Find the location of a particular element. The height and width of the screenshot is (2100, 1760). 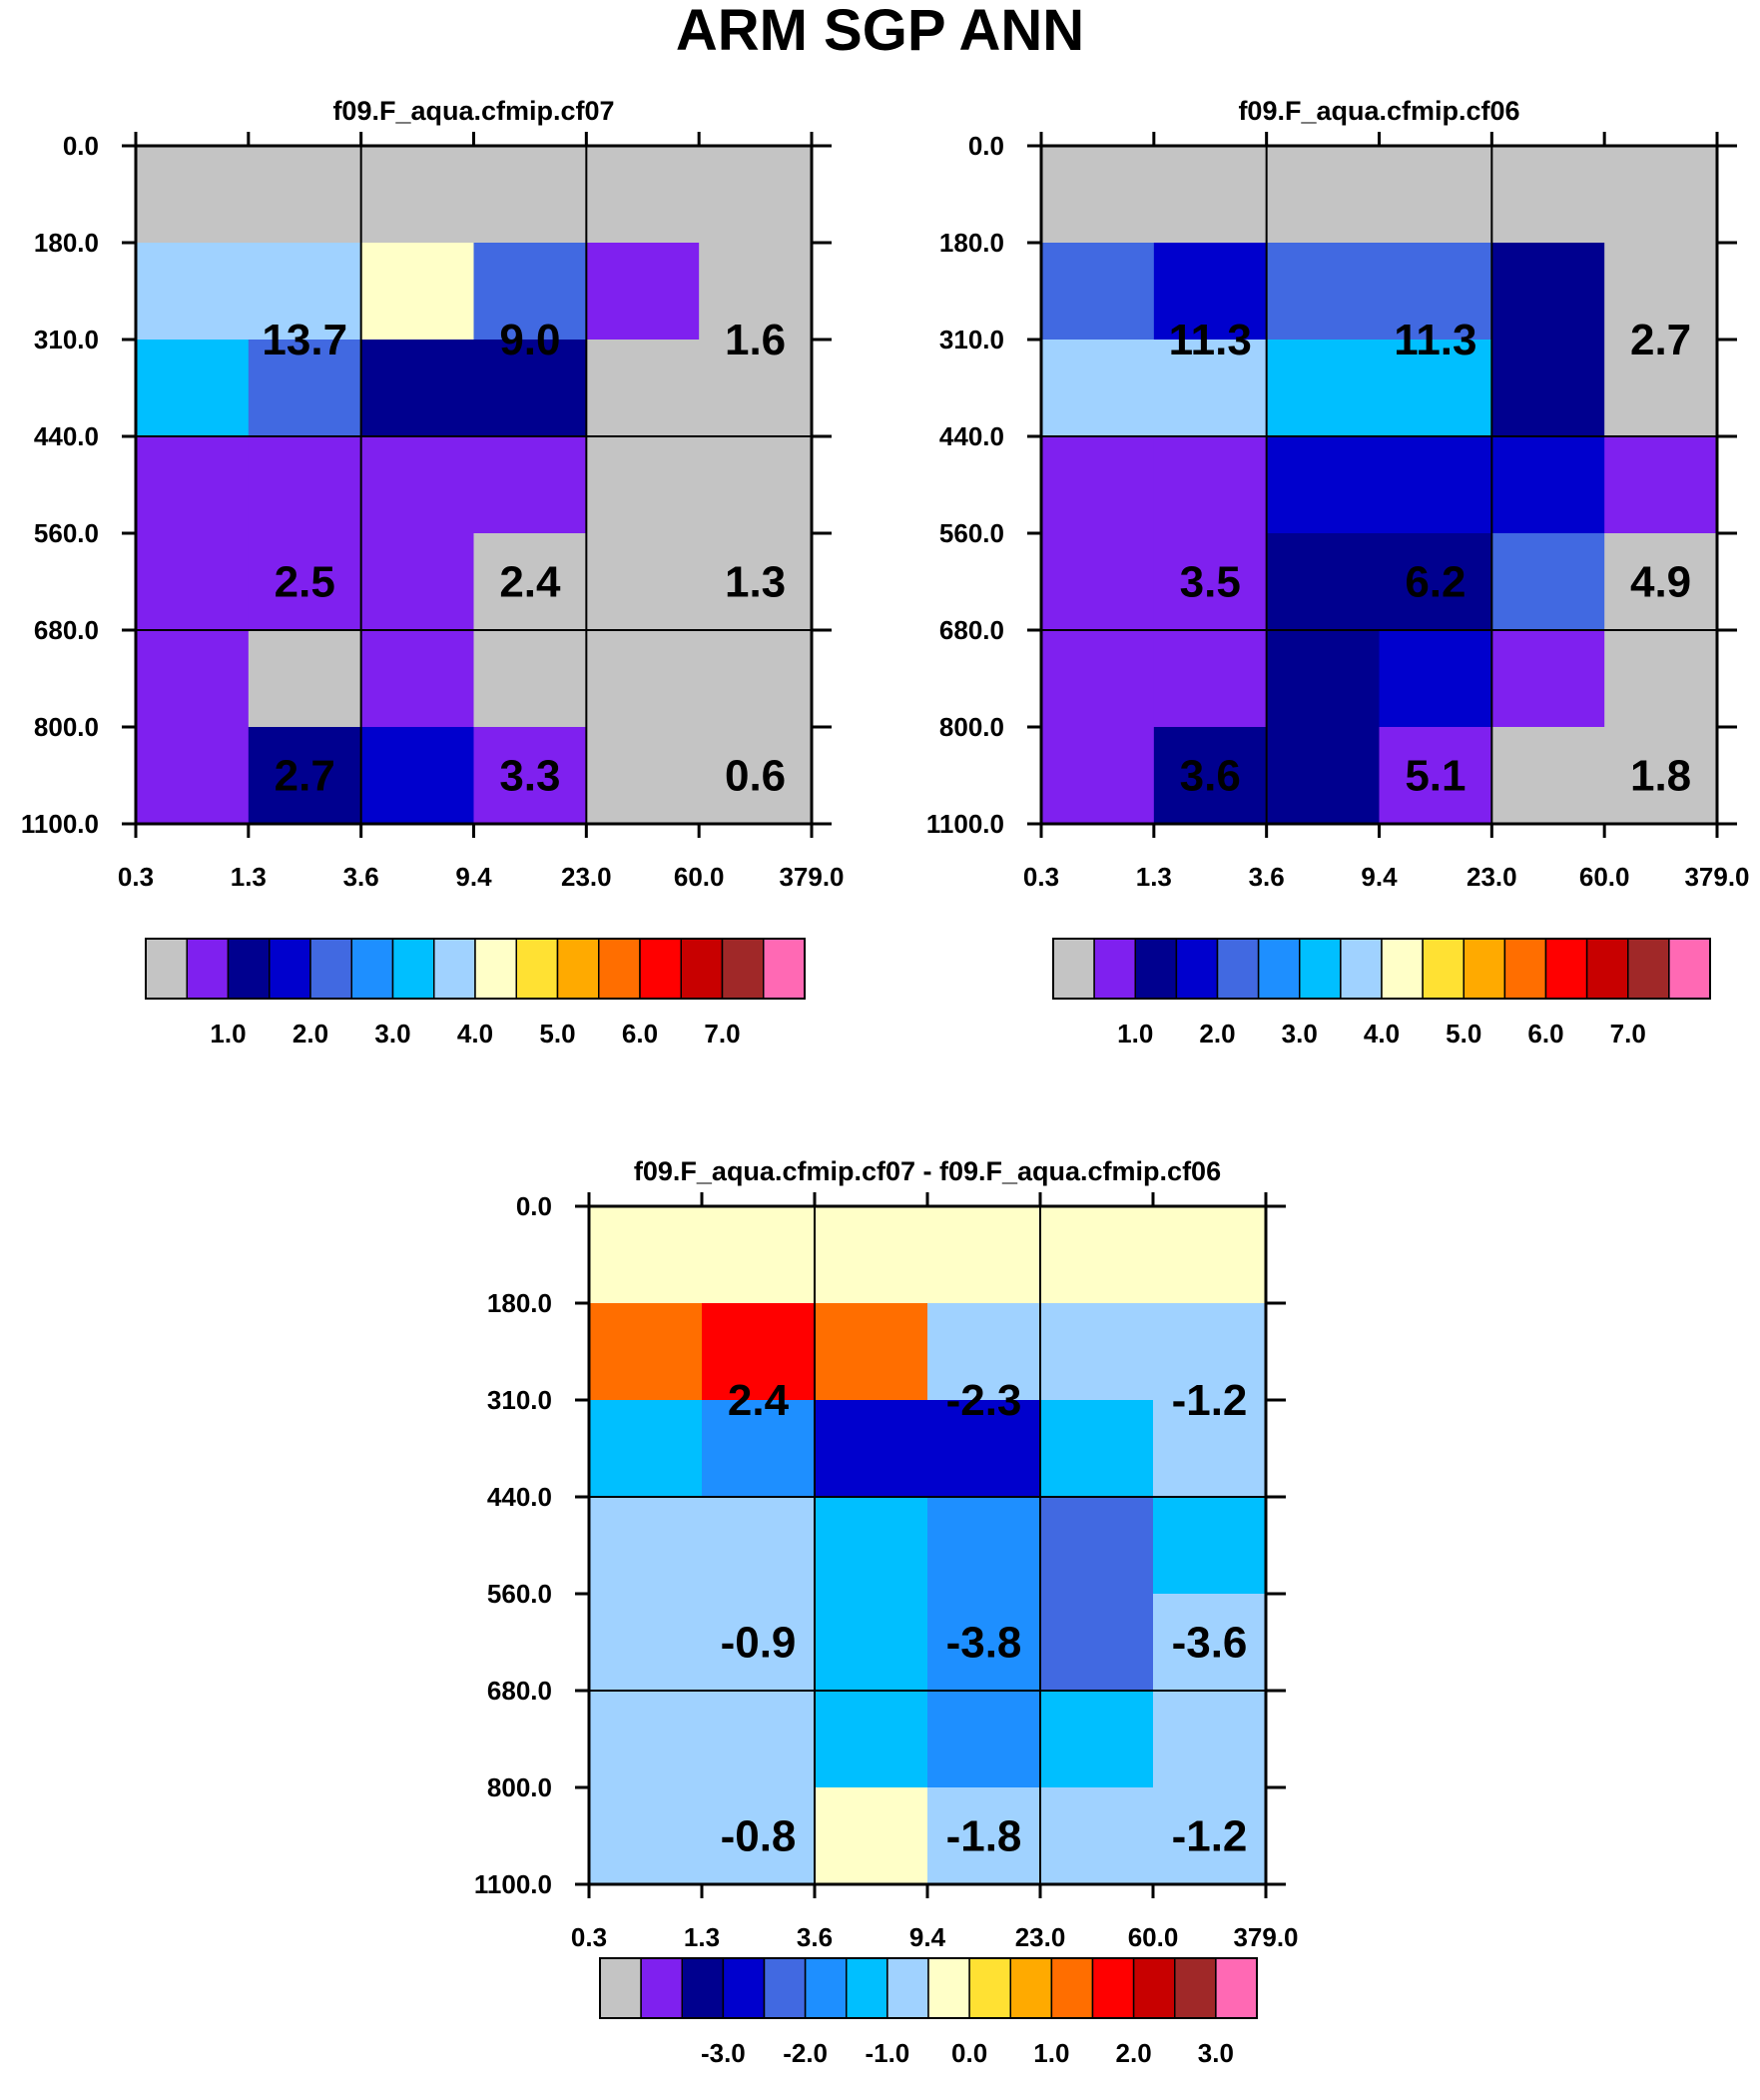

data-label: -3.8 is located at coordinates (984, 1643).